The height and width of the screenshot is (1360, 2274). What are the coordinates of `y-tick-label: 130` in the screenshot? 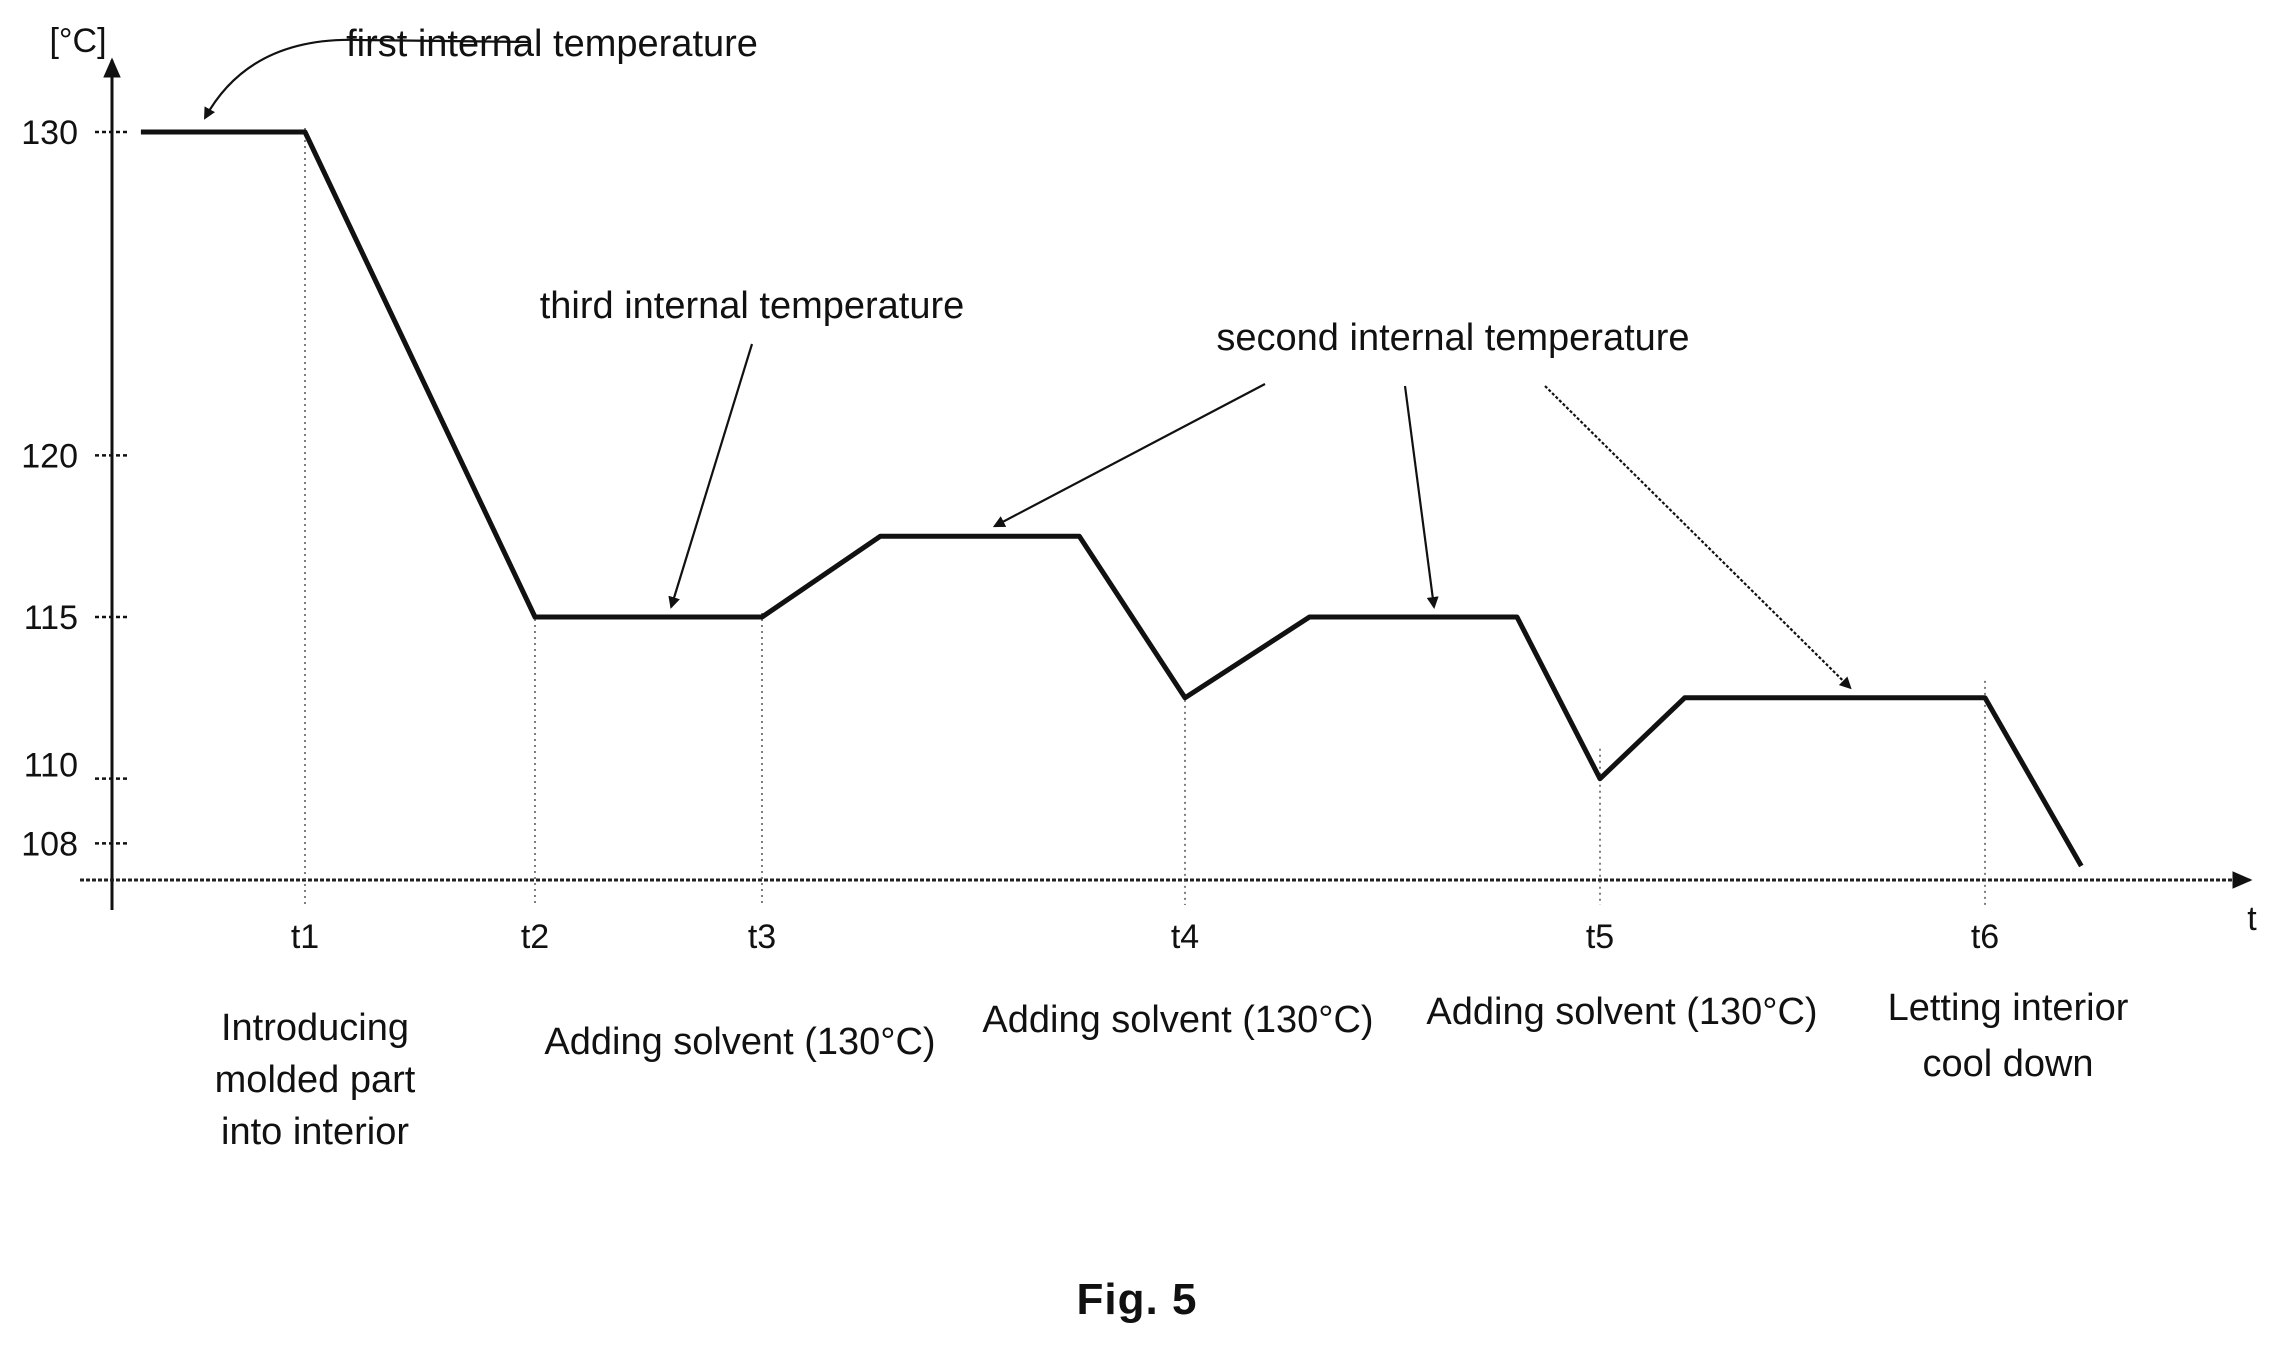 It's located at (49, 133).